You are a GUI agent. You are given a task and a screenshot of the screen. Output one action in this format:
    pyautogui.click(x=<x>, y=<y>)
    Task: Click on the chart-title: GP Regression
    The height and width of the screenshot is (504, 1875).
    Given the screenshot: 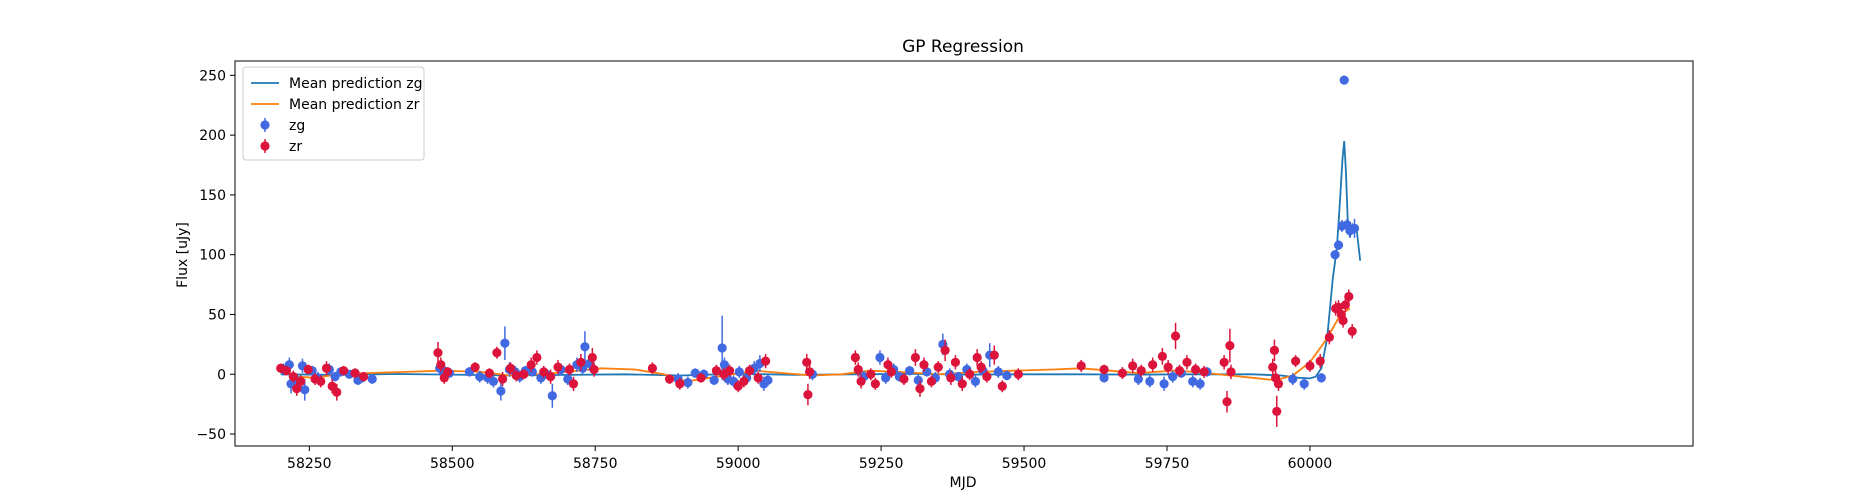 What is the action you would take?
    pyautogui.click(x=963, y=47)
    